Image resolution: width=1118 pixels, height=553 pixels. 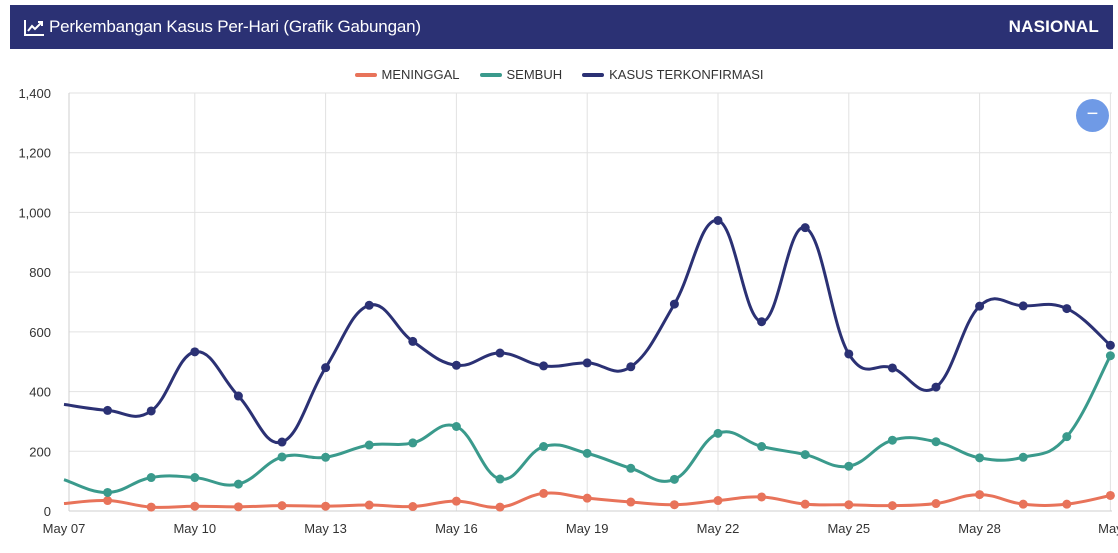 I want to click on y-tick-label: 1,200, so click(x=34, y=153).